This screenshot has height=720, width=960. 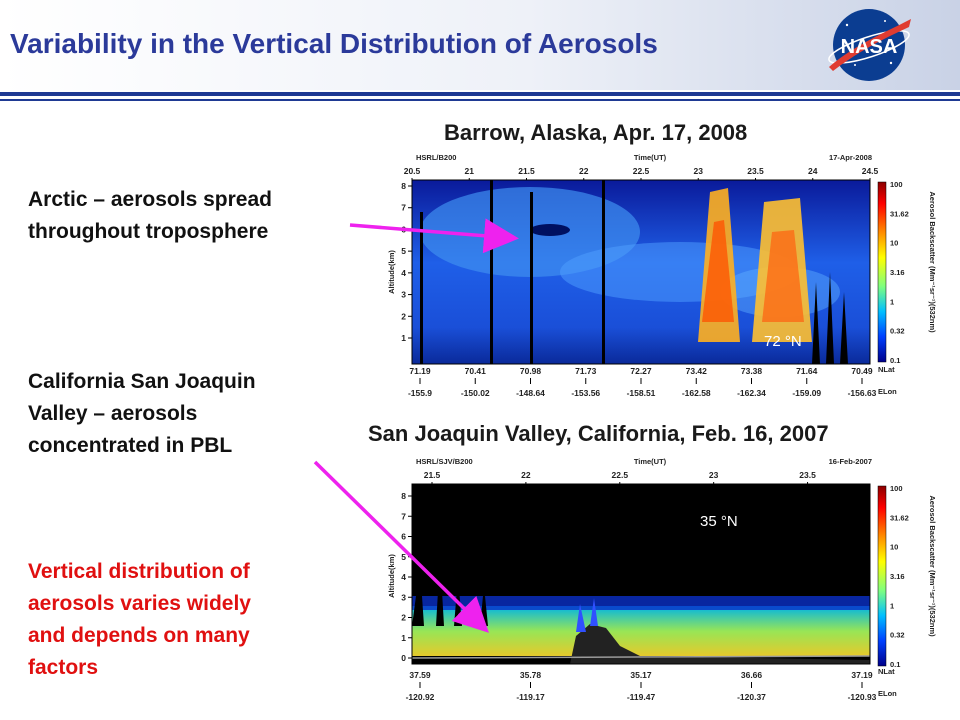 What do you see at coordinates (150, 199) in the screenshot?
I see `arctic-line-1: Arctic – aerosols spread` at bounding box center [150, 199].